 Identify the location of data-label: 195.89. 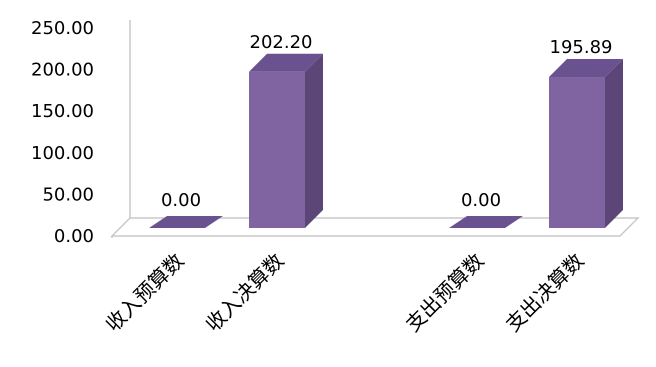
(581, 47).